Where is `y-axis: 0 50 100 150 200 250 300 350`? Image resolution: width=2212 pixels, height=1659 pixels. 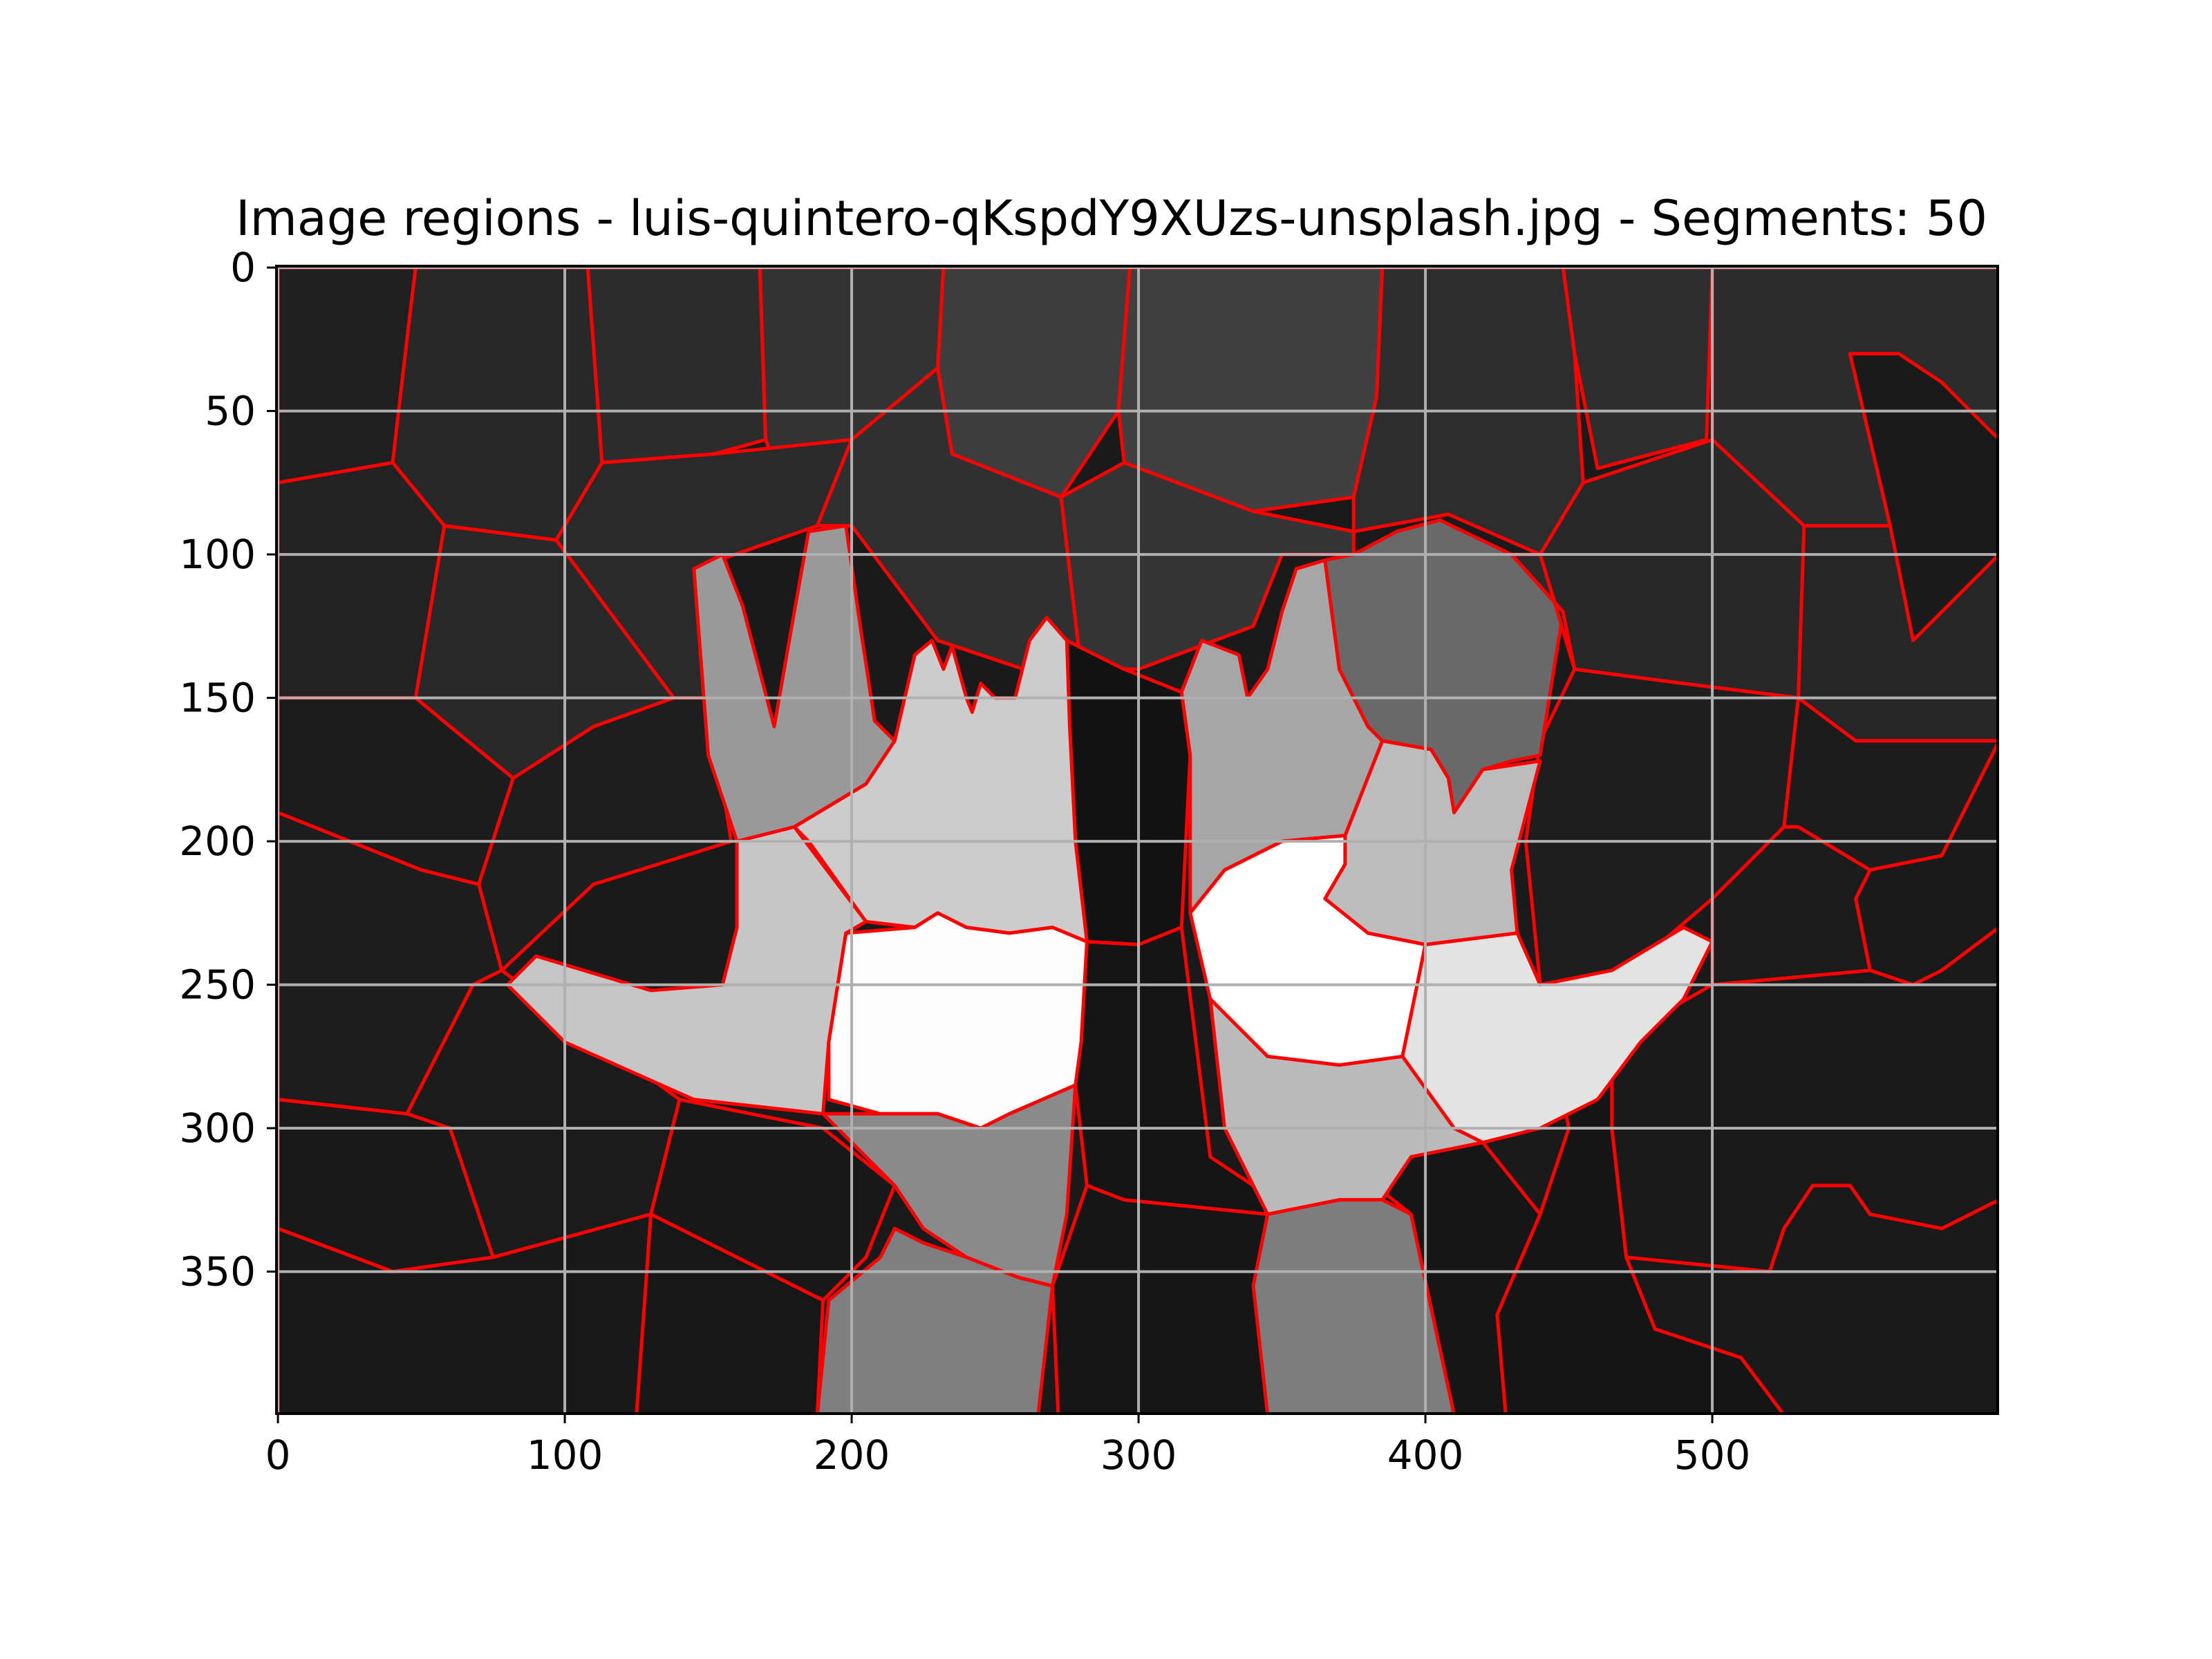 y-axis: 0 50 100 150 200 250 300 350 is located at coordinates (228, 770).